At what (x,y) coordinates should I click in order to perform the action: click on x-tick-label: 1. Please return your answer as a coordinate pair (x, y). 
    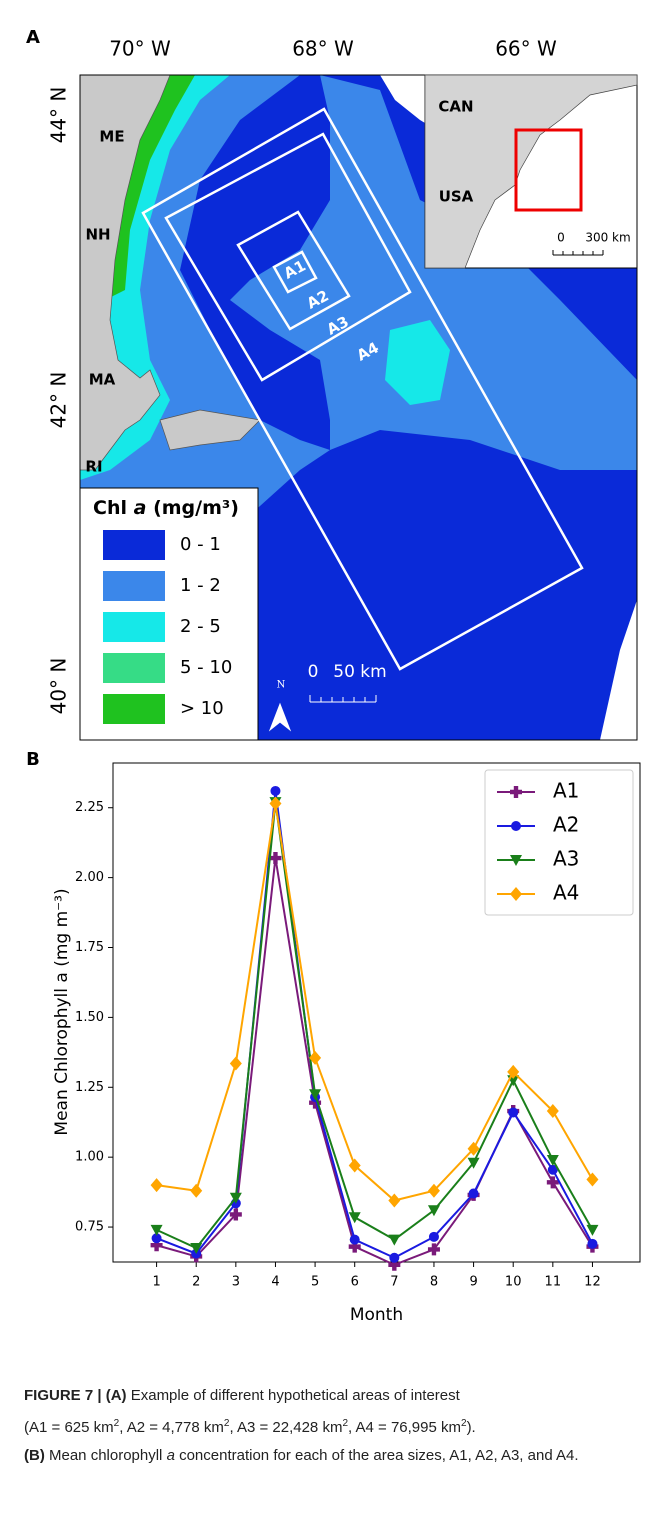
    Looking at the image, I should click on (156, 1282).